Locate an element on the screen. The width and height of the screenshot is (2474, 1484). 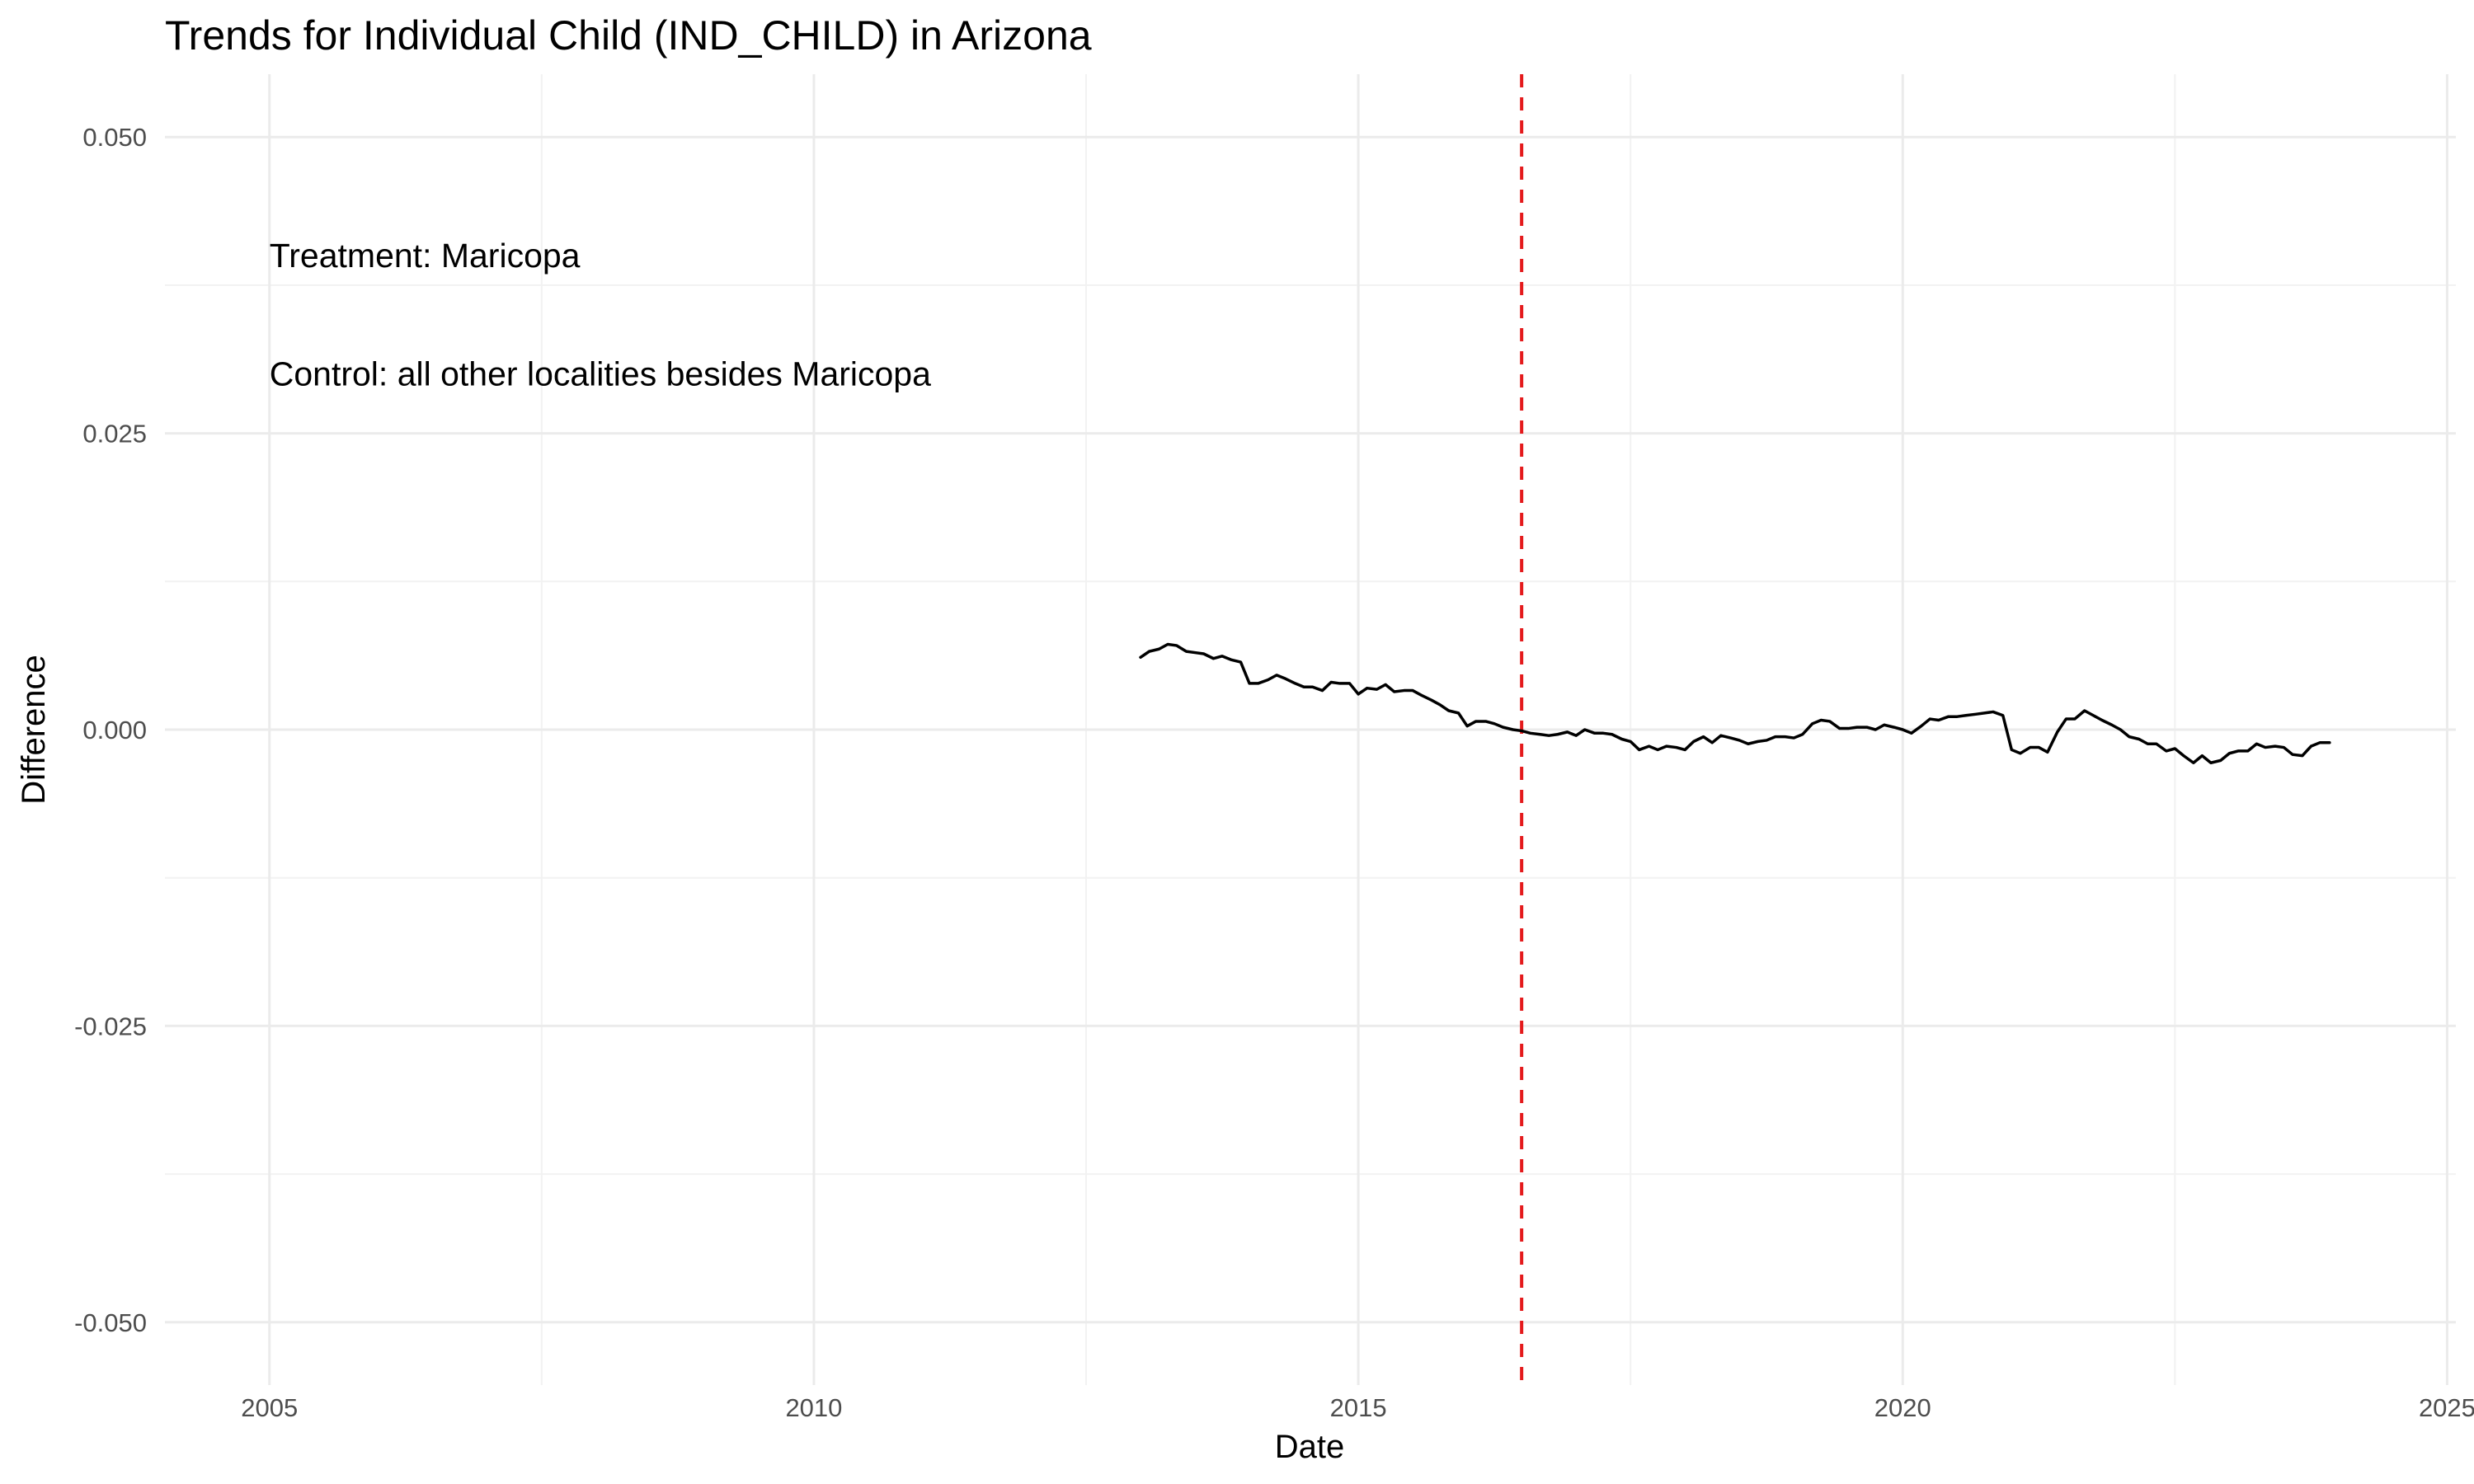
y-axis-title: Difference is located at coordinates (34, 730).